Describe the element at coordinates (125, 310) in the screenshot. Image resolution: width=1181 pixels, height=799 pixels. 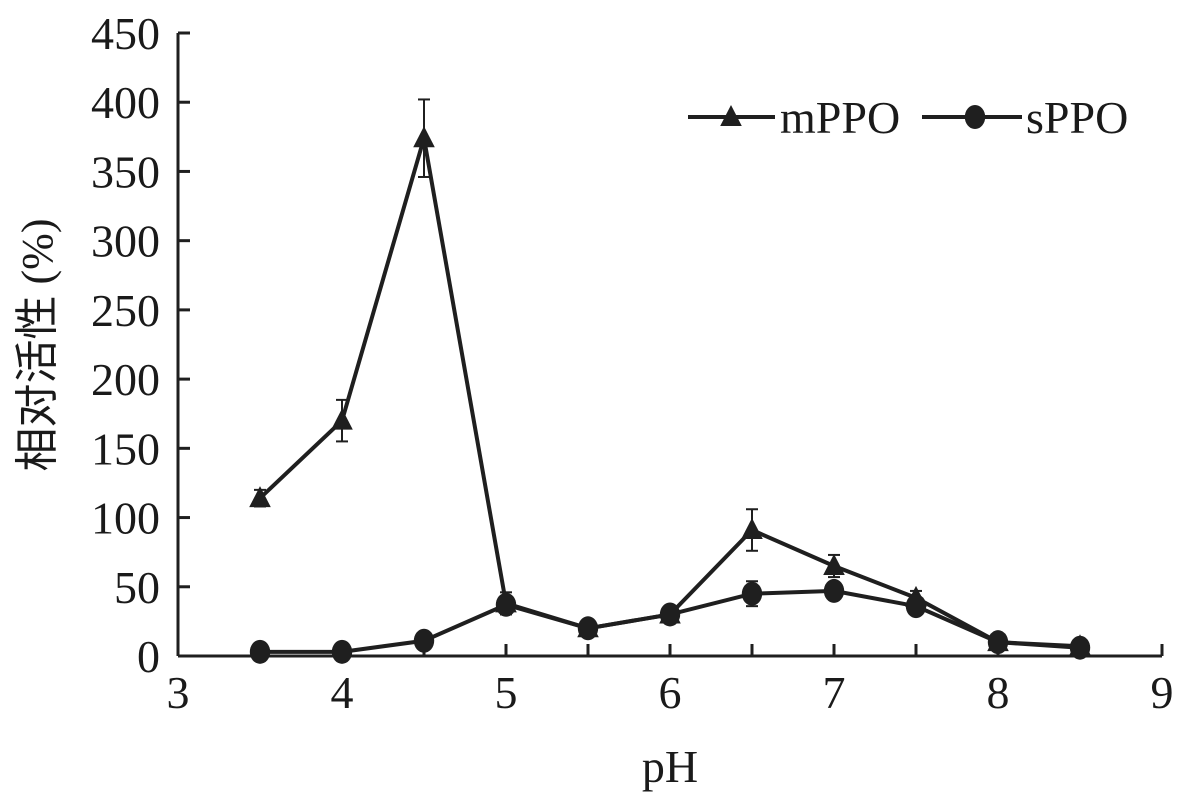
I see `y-tick-label: 250` at that location.